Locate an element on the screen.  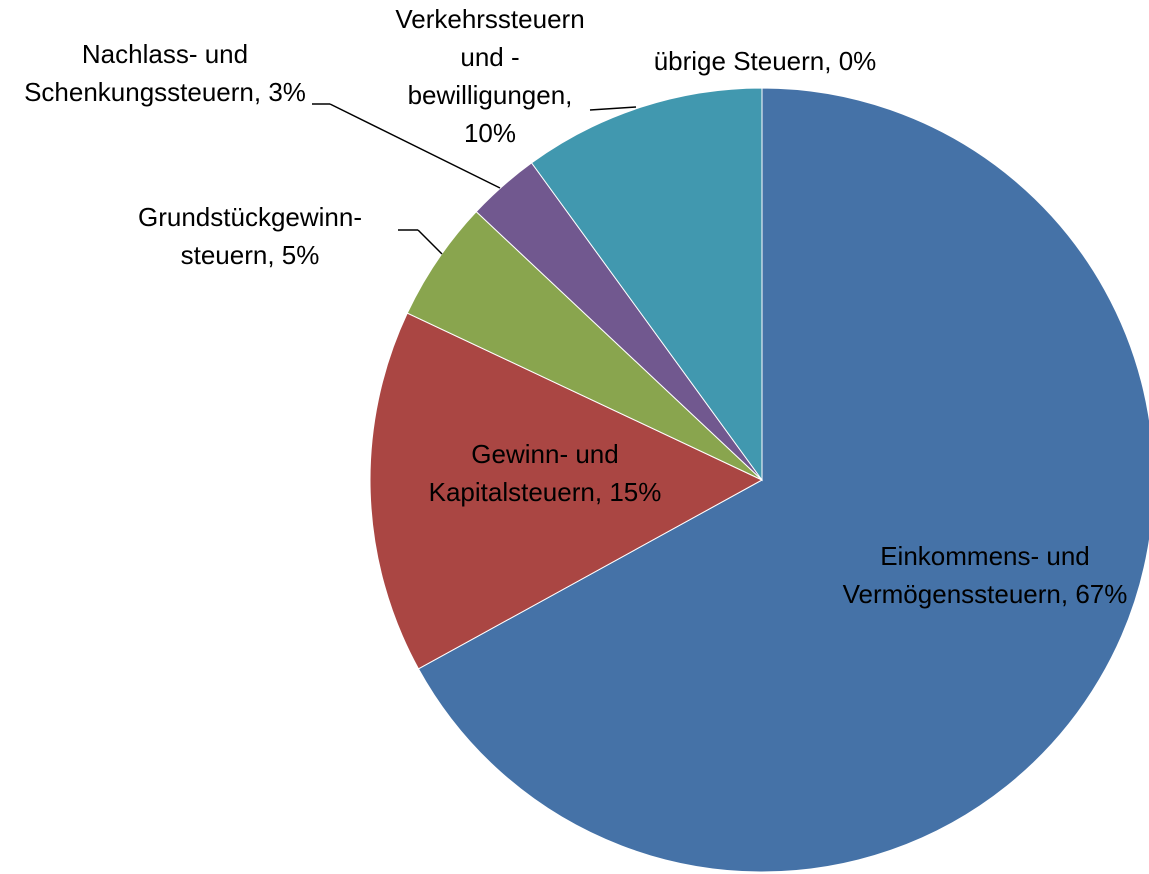
value-label: 0% is located at coordinates (857, 61).